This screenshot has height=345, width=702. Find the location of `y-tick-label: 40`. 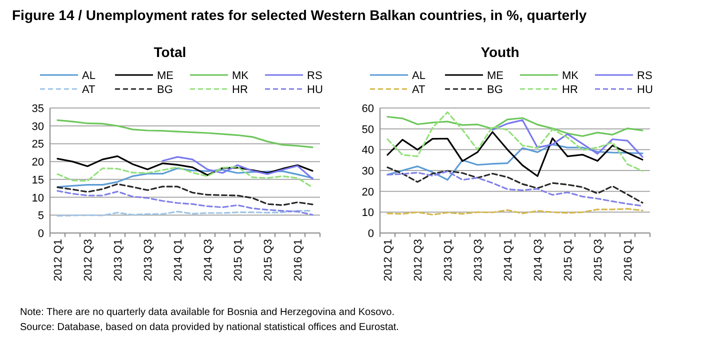

y-tick-label: 40 is located at coordinates (368, 150).